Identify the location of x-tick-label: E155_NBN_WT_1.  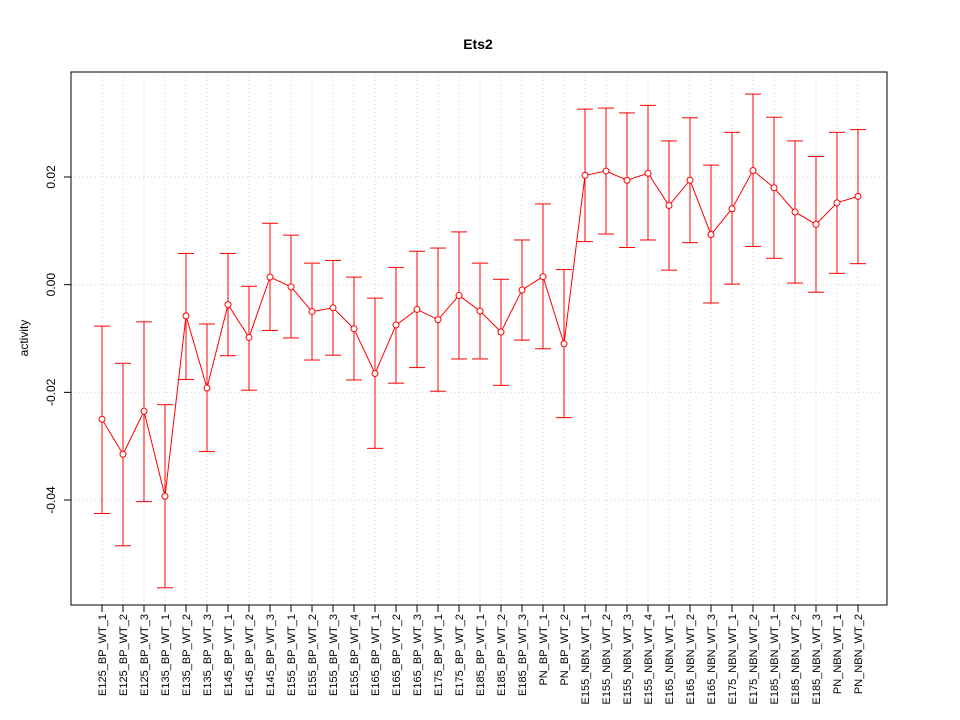
(586, 659).